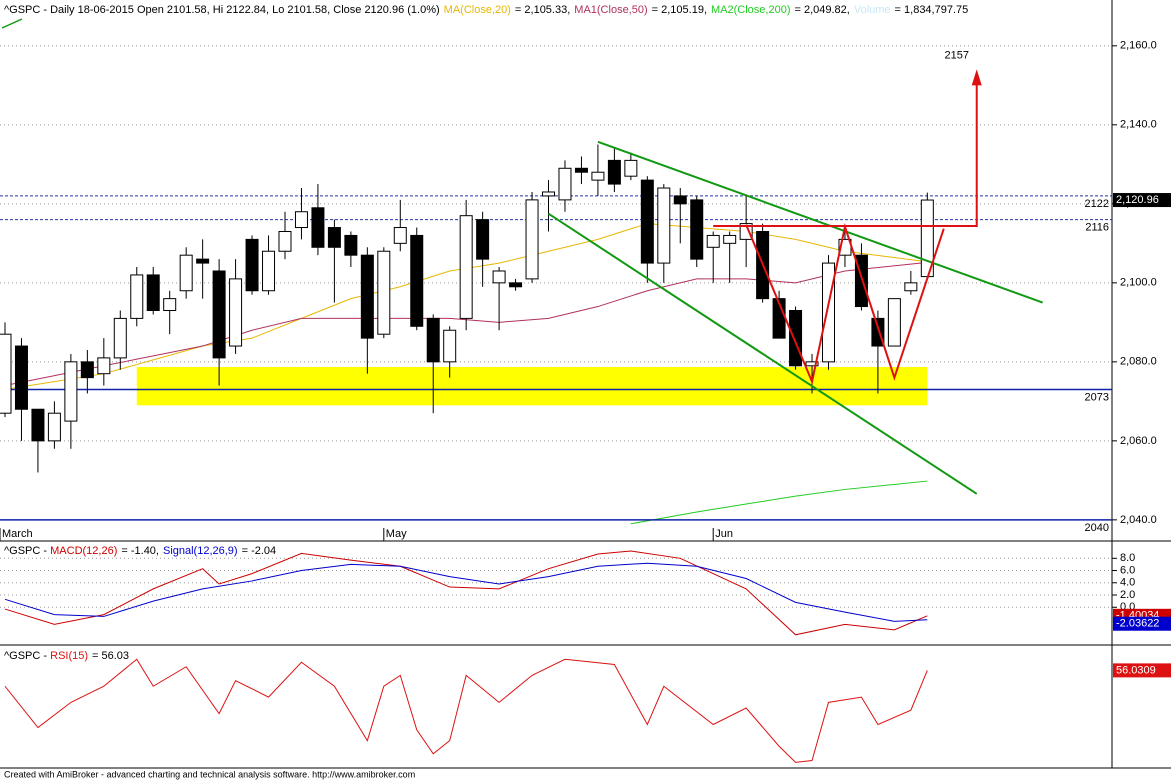  I want to click on level-label: 2116, so click(1097, 228).